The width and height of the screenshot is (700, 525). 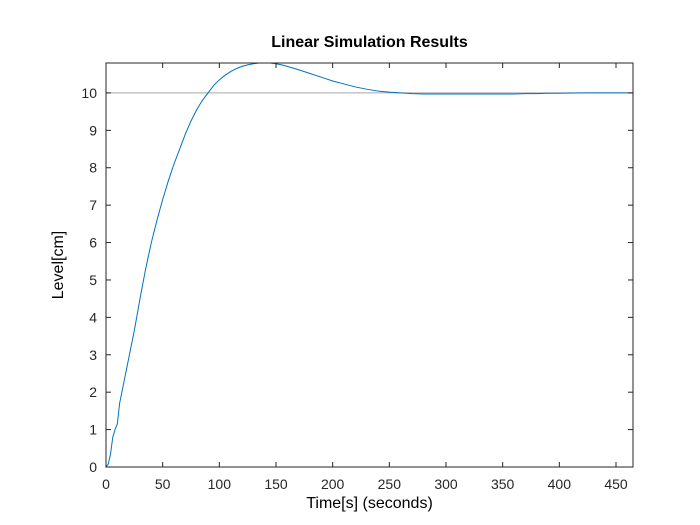 What do you see at coordinates (58, 265) in the screenshot?
I see `y-axis-label: Level[cm]` at bounding box center [58, 265].